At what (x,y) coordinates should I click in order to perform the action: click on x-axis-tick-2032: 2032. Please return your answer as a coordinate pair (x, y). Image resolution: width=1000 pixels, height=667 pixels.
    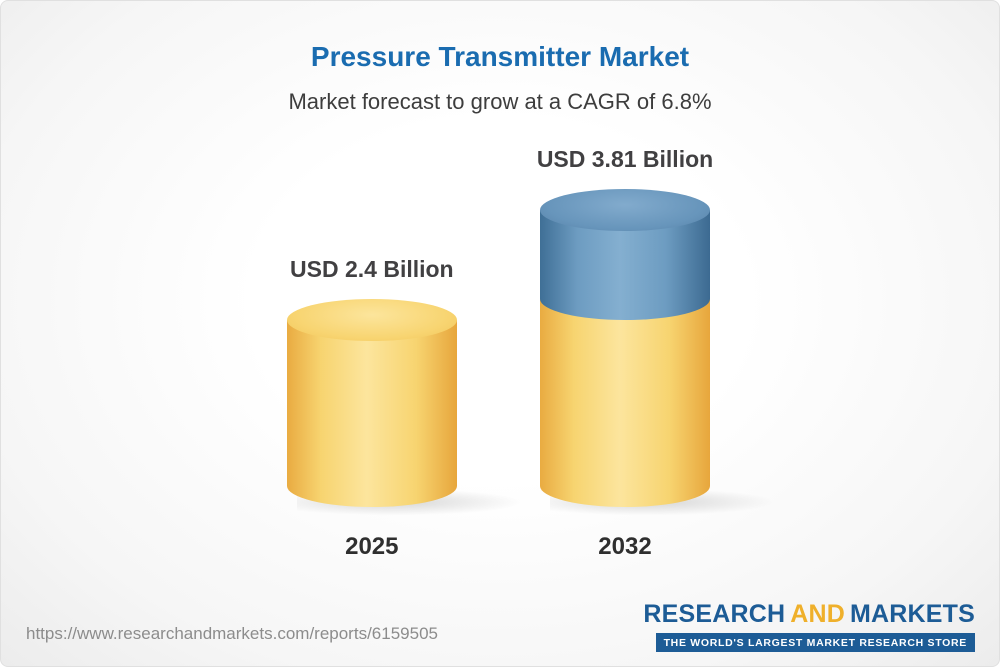
    Looking at the image, I should click on (625, 546).